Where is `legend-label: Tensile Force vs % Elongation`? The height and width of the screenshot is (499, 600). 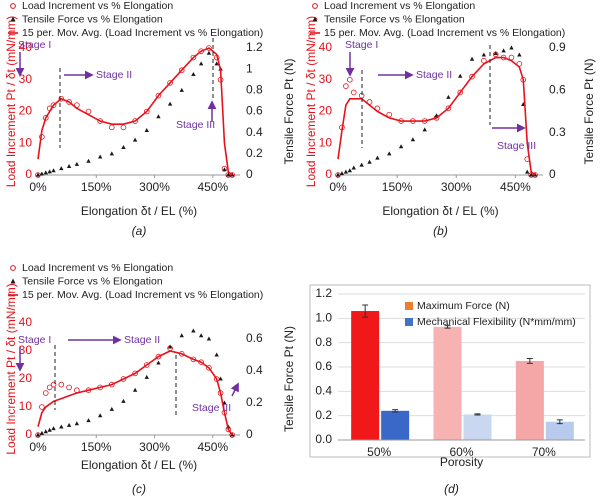
legend-label: Tensile Force vs % Elongation is located at coordinates (92, 281).